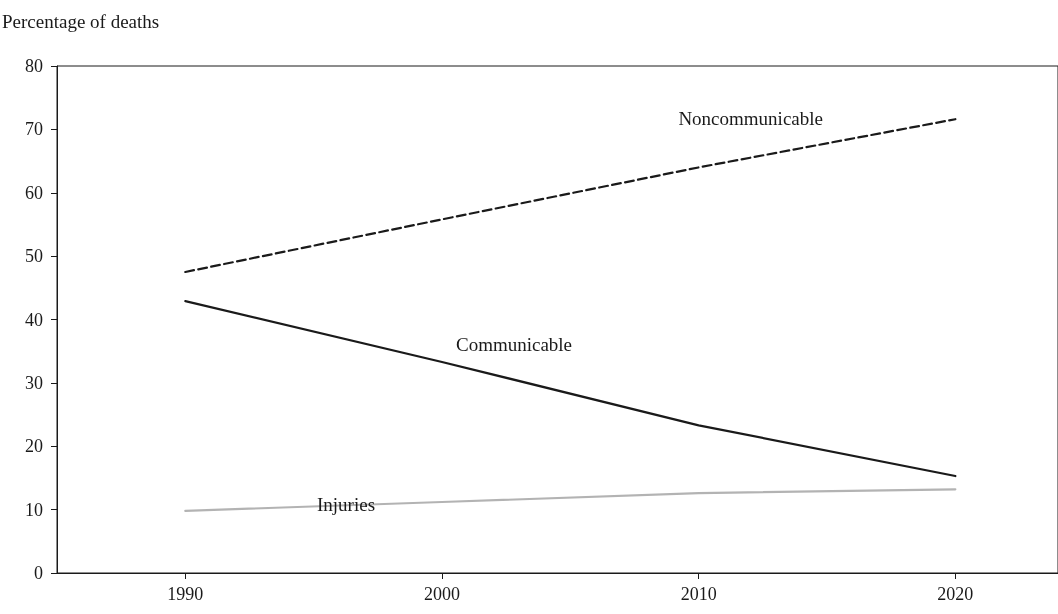  What do you see at coordinates (698, 594) in the screenshot?
I see `x-tick-label: 2010` at bounding box center [698, 594].